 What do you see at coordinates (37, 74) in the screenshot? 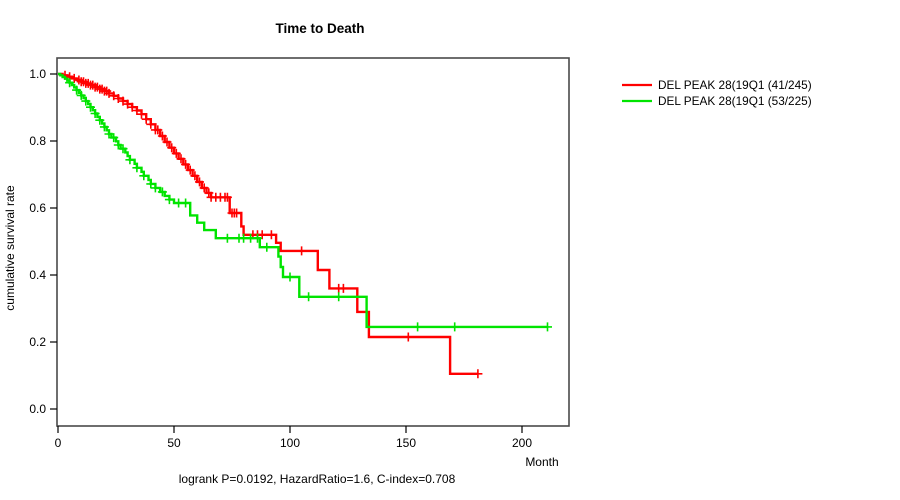
I see `y-tick-label: 1.0` at bounding box center [37, 74].